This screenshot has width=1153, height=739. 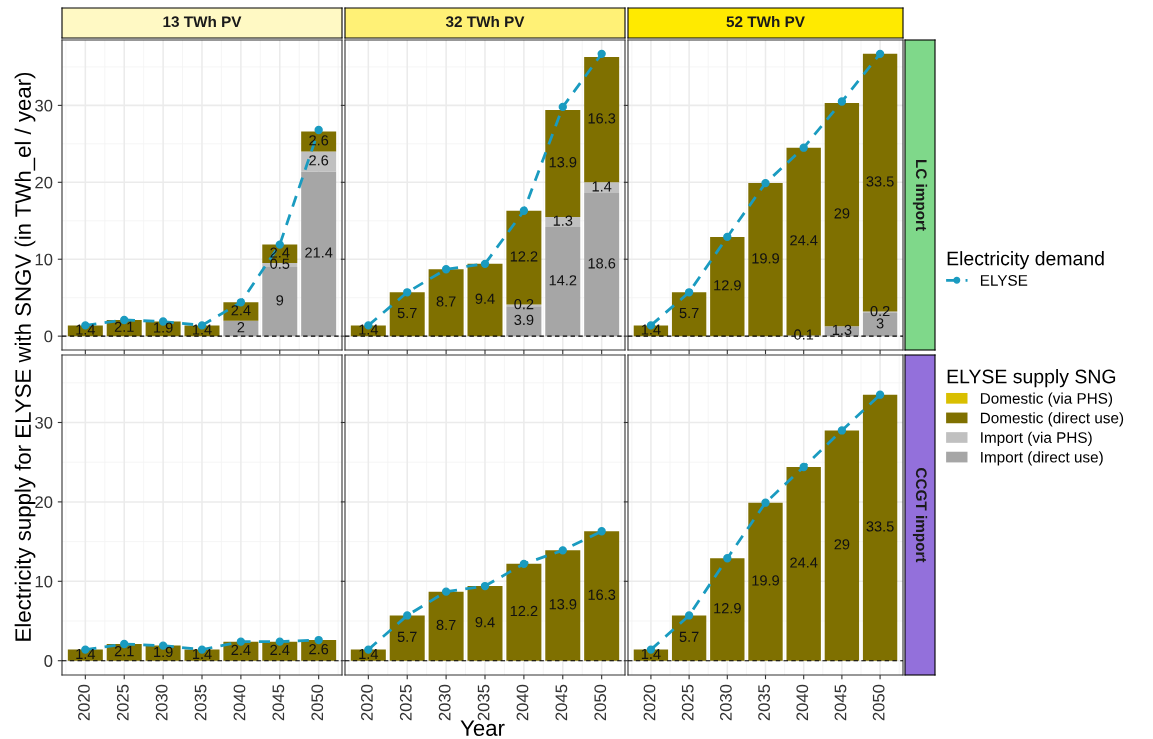 What do you see at coordinates (1036, 438) in the screenshot?
I see `legend-label: Import (via PHS)` at bounding box center [1036, 438].